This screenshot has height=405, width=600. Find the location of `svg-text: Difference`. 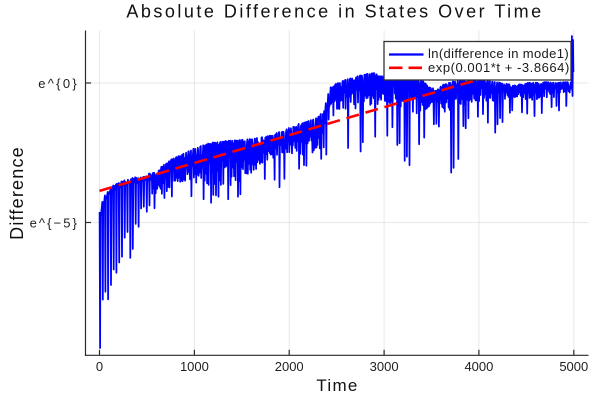

svg-text: Difference is located at coordinates (17, 193).